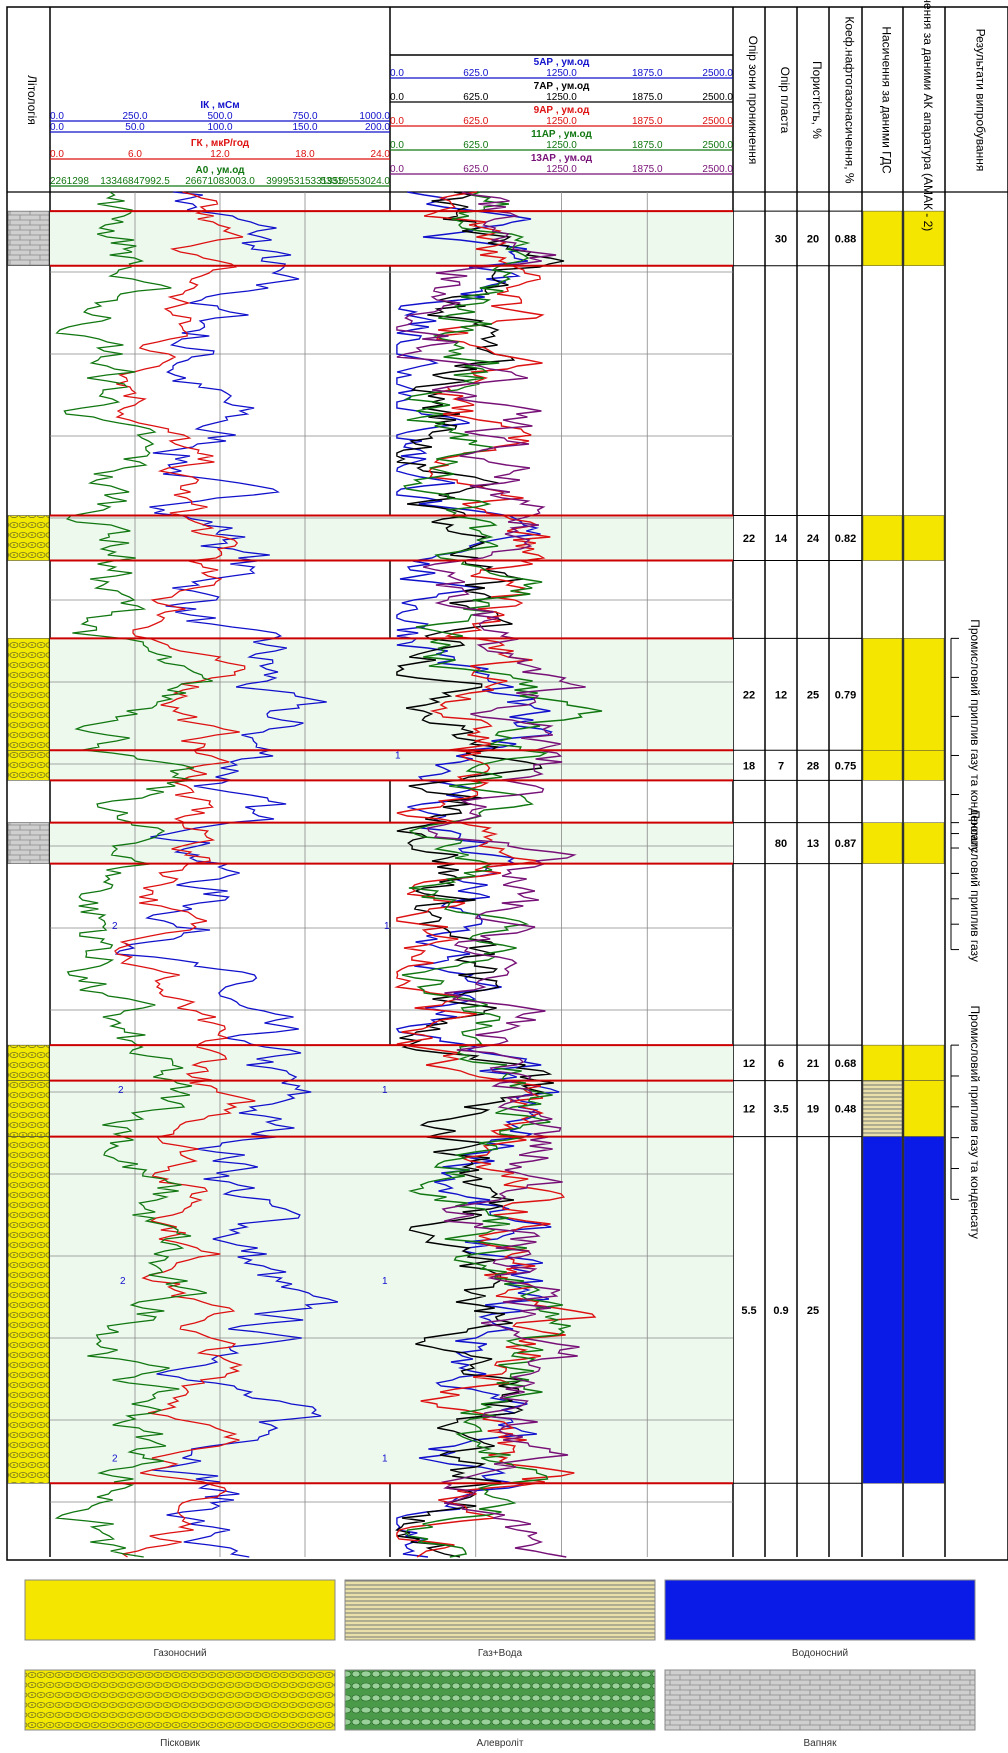  What do you see at coordinates (845, 539) in the screenshot?
I see `cell-coef: 0.82` at bounding box center [845, 539].